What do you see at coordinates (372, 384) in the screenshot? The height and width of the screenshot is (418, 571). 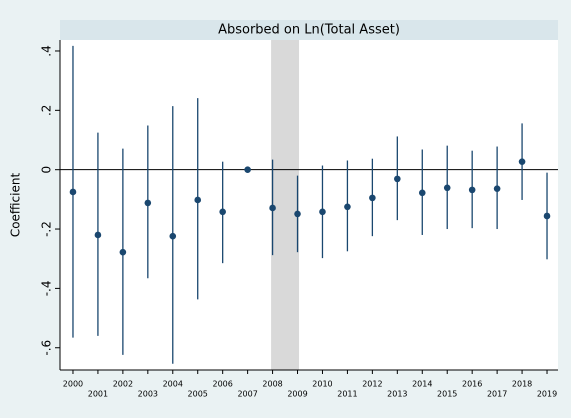 I see `x-tick-label: 2012` at bounding box center [372, 384].